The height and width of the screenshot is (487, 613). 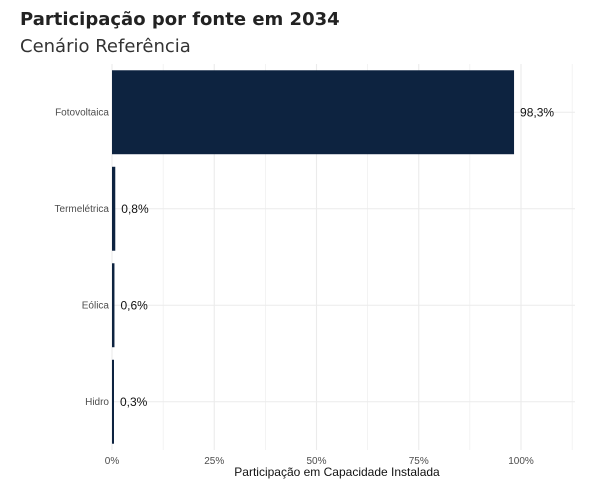 What do you see at coordinates (96, 305) in the screenshot?
I see `category-label: Eólica` at bounding box center [96, 305].